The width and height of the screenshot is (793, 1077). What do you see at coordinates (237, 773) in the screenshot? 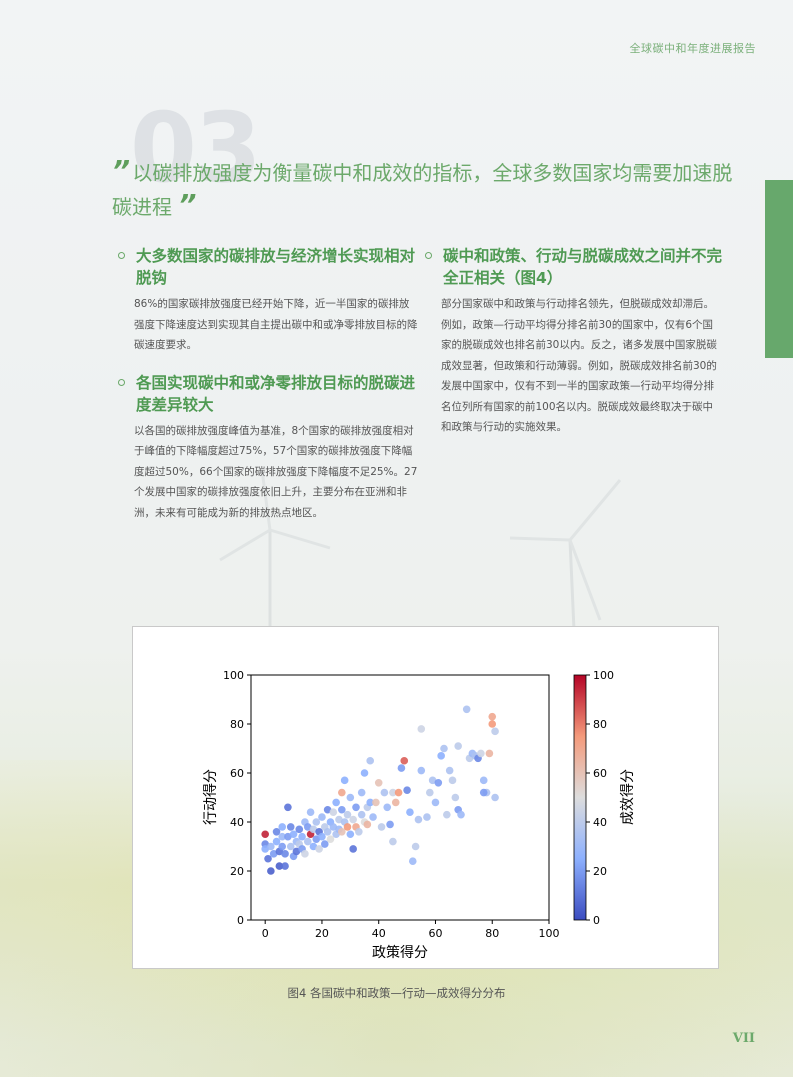
I see `y-tick-label: 60` at bounding box center [237, 773].